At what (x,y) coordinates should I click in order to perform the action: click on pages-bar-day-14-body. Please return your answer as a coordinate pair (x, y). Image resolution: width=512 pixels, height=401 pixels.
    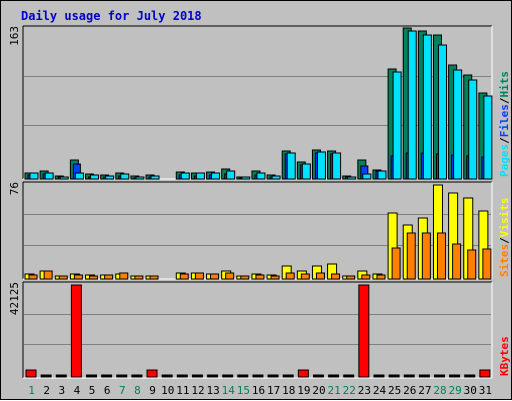
    Looking at the image, I should click on (231, 175).